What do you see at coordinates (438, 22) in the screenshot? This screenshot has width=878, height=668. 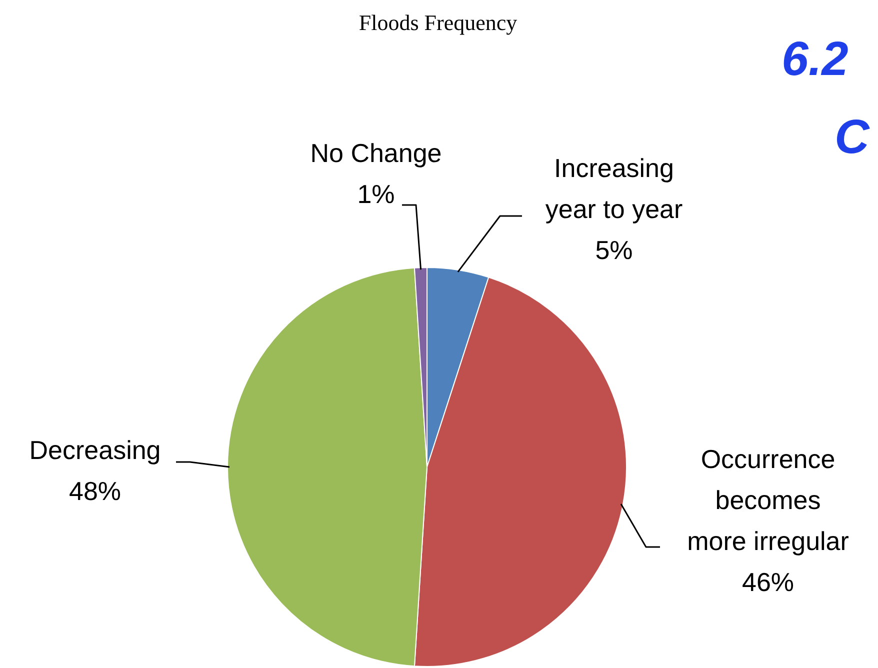 I see `chart-title: Floods Frequency` at bounding box center [438, 22].